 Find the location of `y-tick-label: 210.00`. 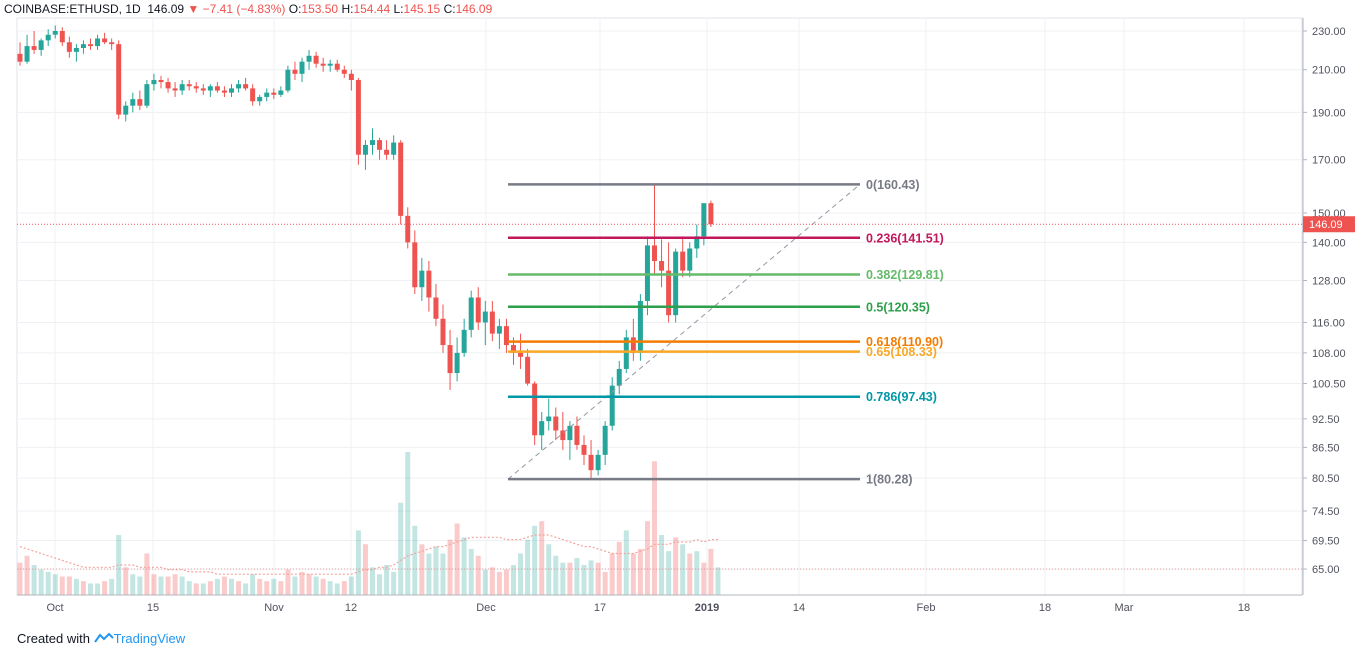

y-tick-label: 210.00 is located at coordinates (1329, 71).